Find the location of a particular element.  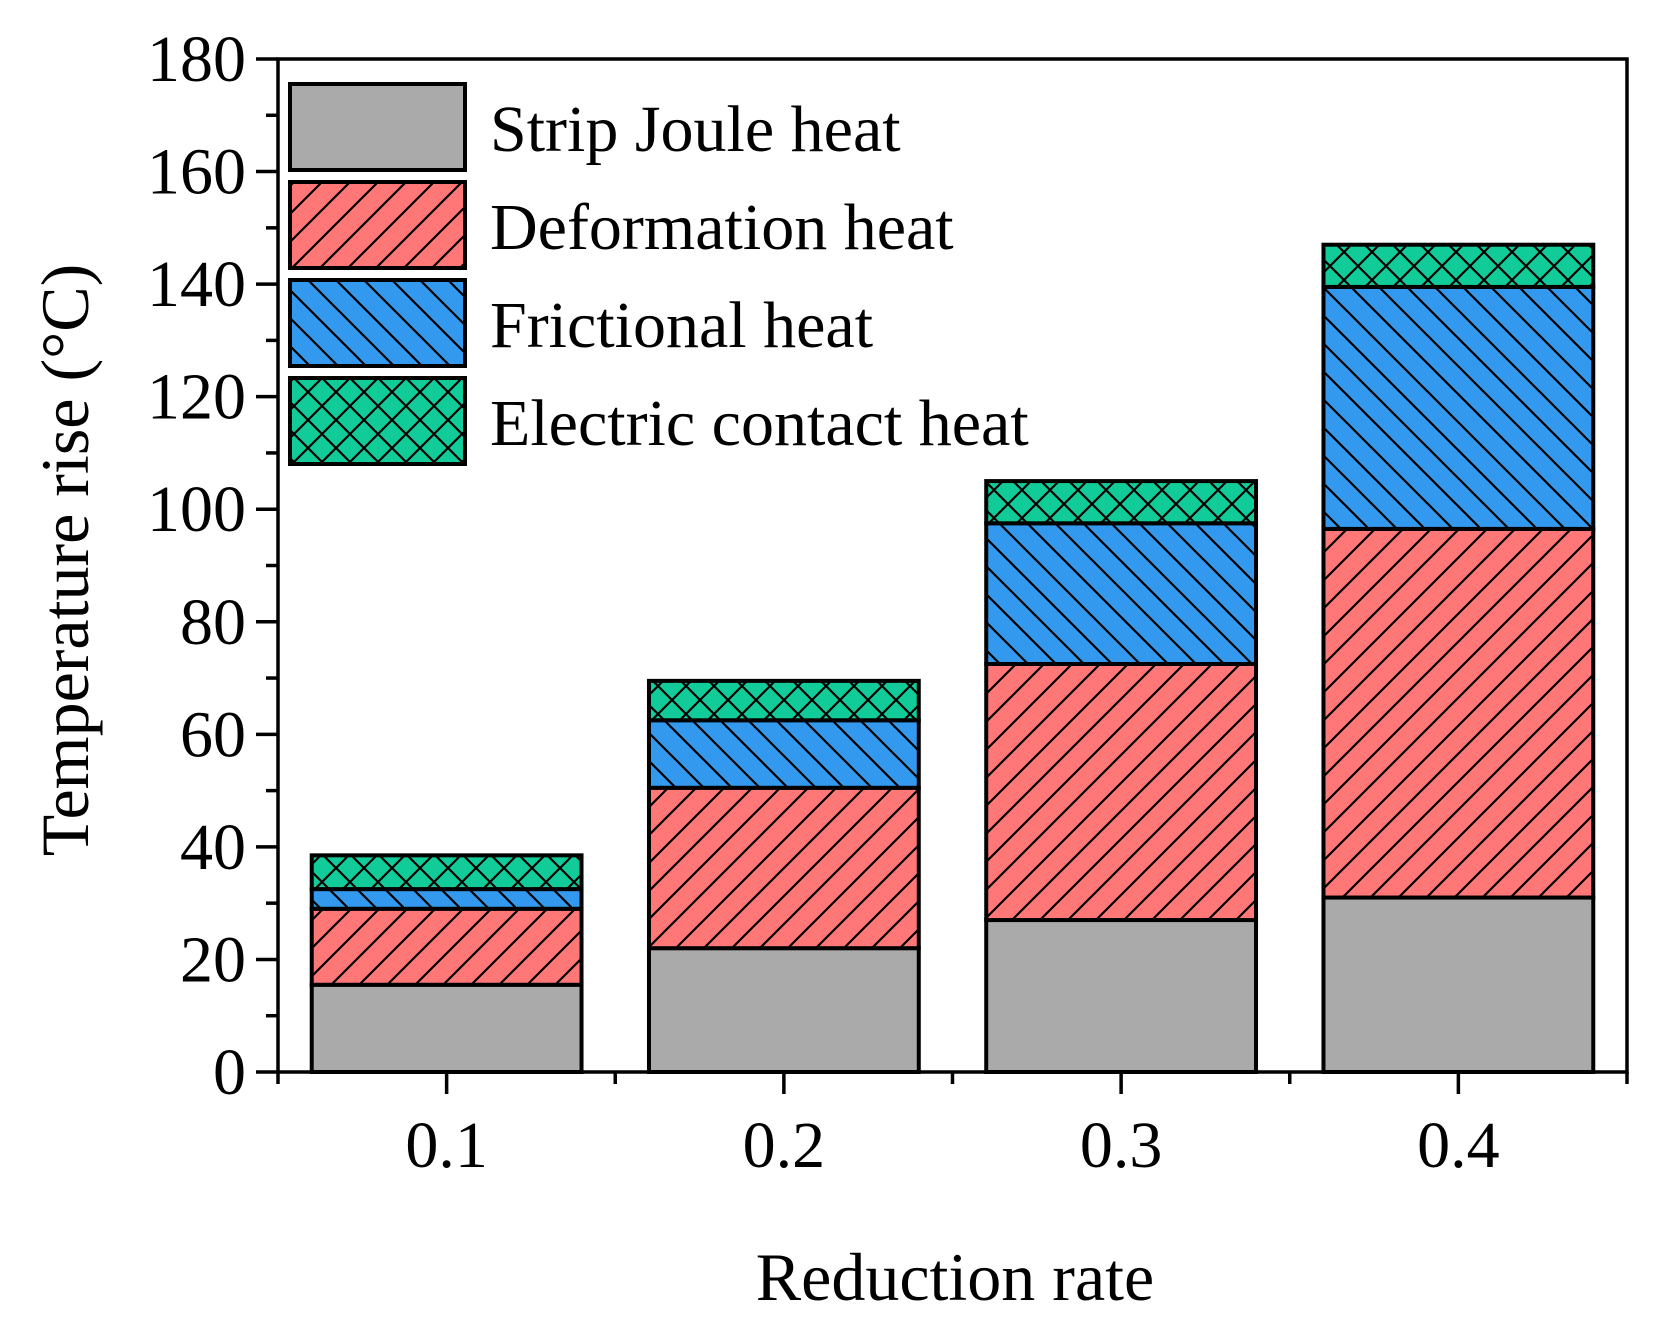

bar-electric-contact-heat-0.4 is located at coordinates (1458, 265).